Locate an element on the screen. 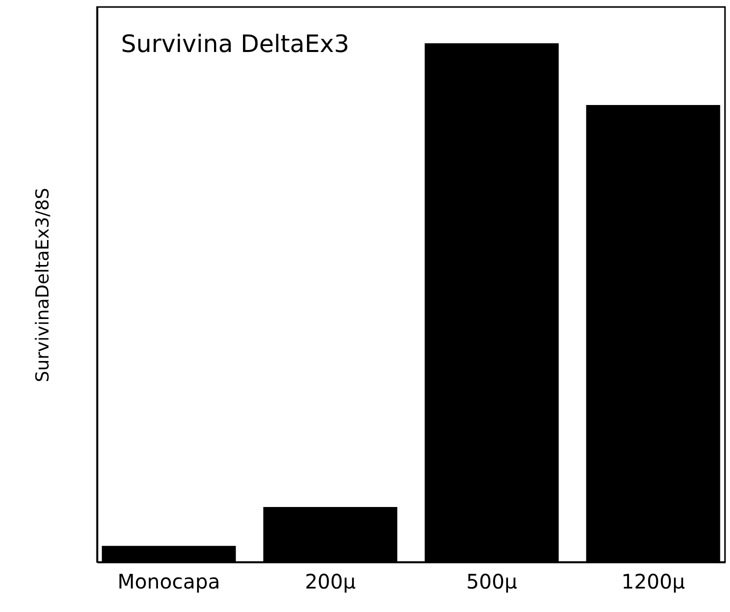  chart-title: Survivina DeltaEx3 is located at coordinates (235, 44).